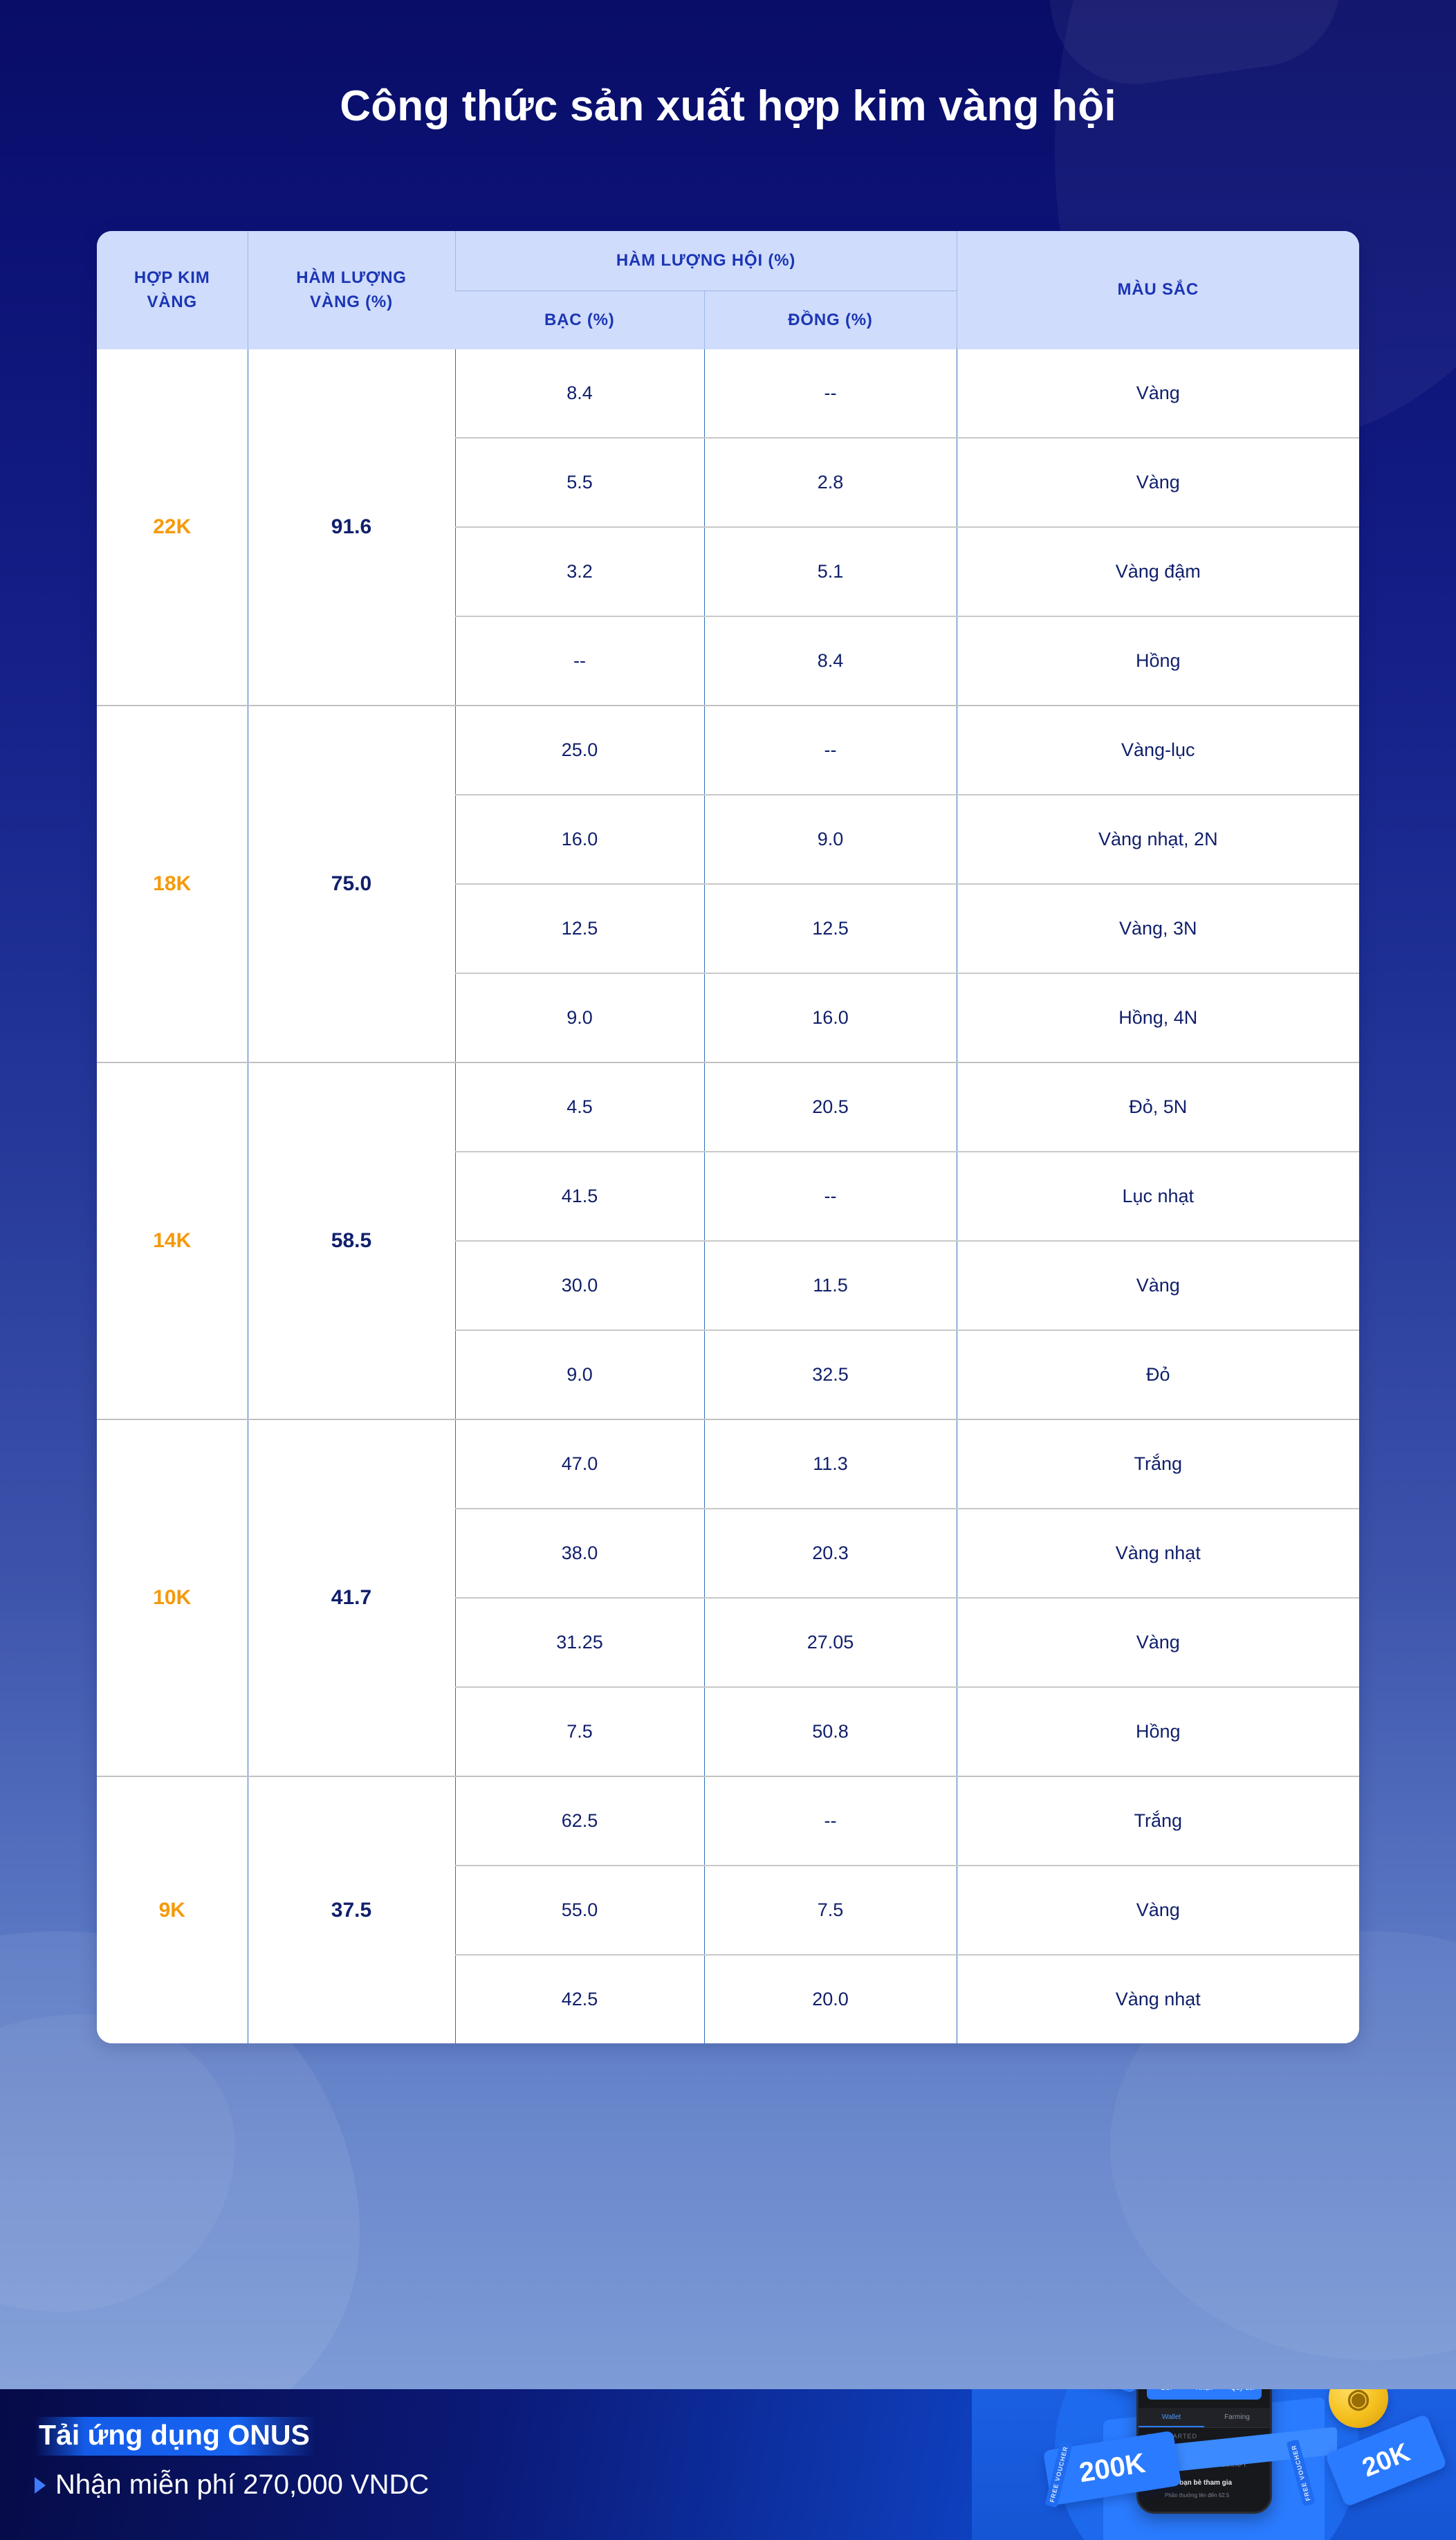 The width and height of the screenshot is (1456, 2540). What do you see at coordinates (580, 1107) in the screenshot?
I see `cell-silver: 4.5` at bounding box center [580, 1107].